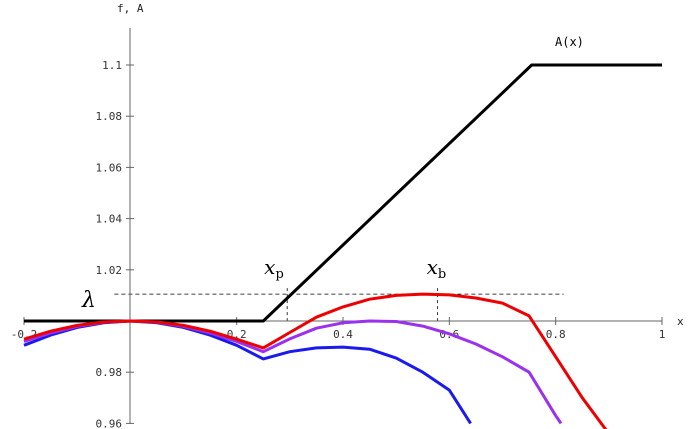 This screenshot has height=429, width=695. What do you see at coordinates (109, 167) in the screenshot?
I see `y-tick-label: 1.06` at bounding box center [109, 167].